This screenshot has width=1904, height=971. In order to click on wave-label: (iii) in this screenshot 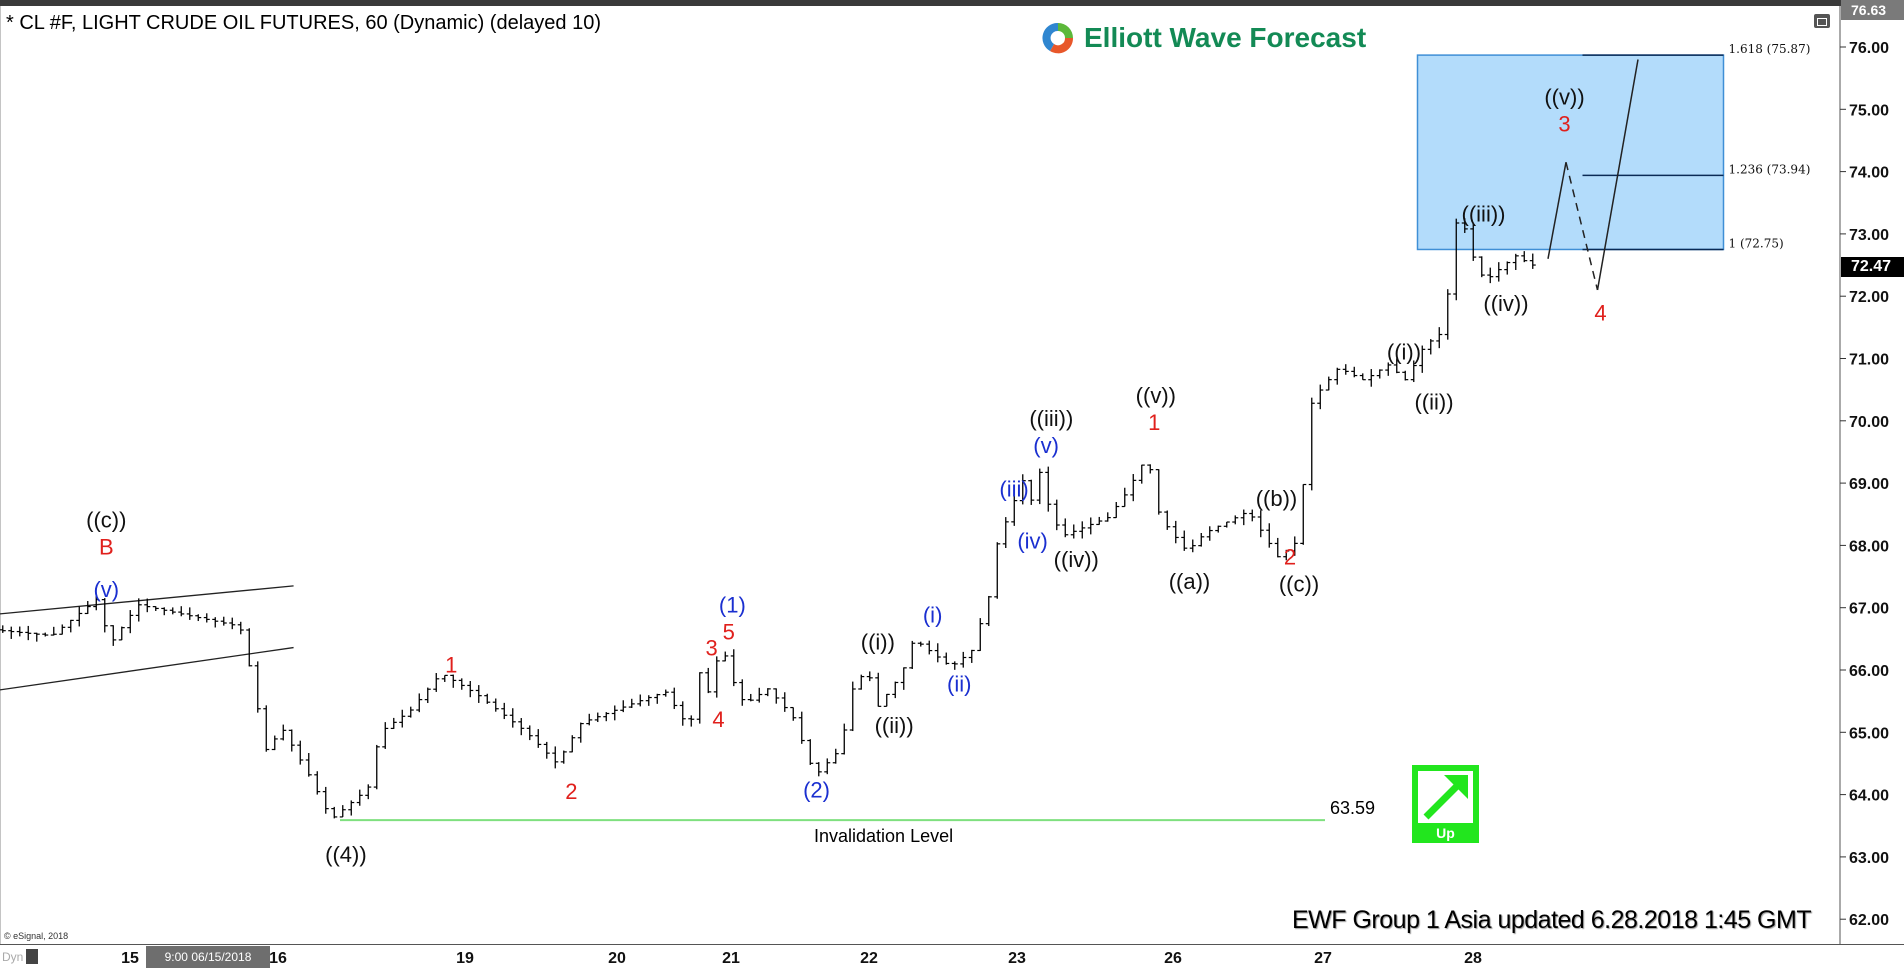, I will do `click(1013, 489)`.